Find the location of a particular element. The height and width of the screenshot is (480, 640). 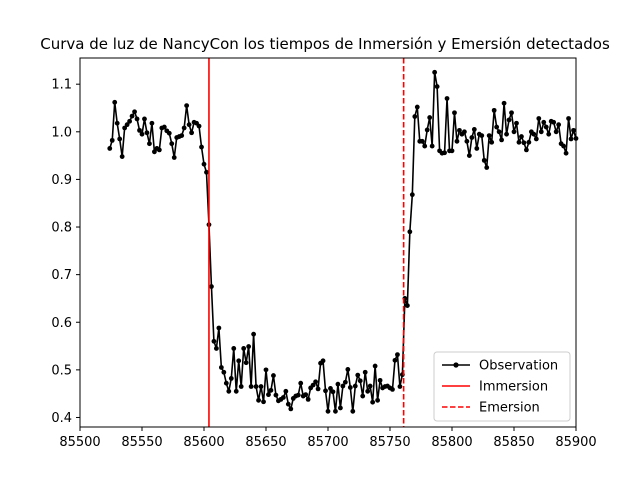

x-tick-label: 85600 is located at coordinates (203, 442).